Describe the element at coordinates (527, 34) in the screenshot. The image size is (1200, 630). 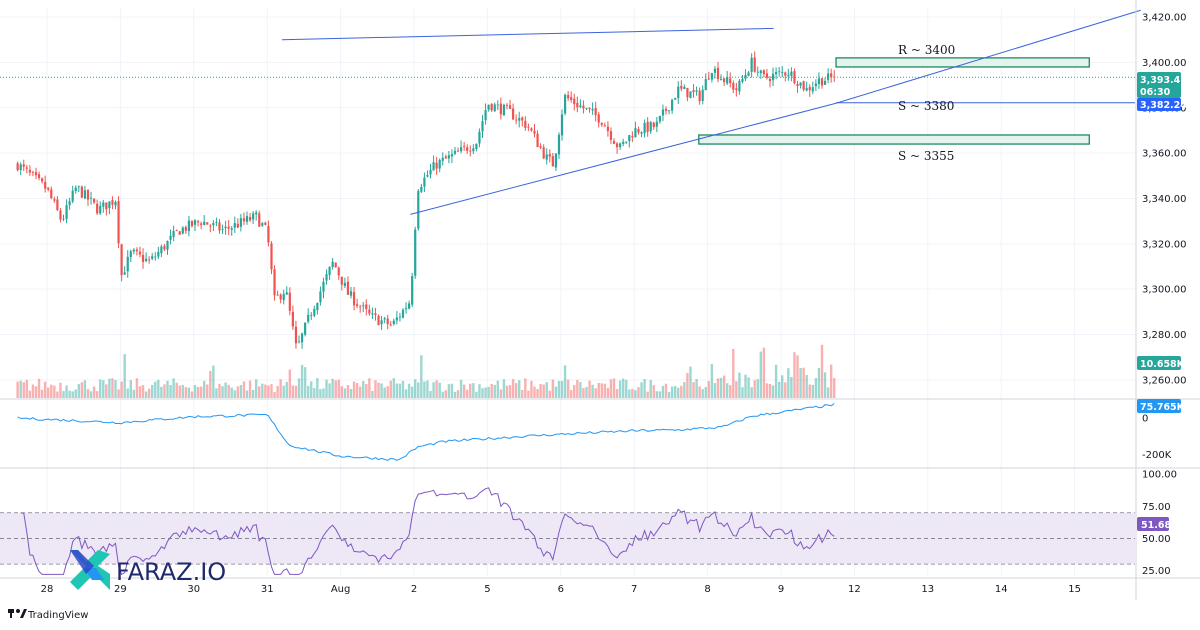
I see `channel-upper` at that location.